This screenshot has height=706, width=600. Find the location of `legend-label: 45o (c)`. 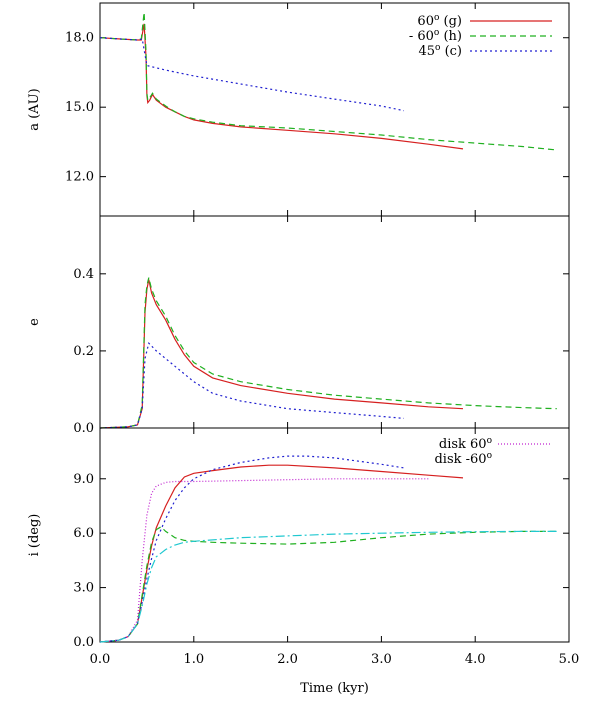

legend-label: 45o (c) is located at coordinates (440, 51).